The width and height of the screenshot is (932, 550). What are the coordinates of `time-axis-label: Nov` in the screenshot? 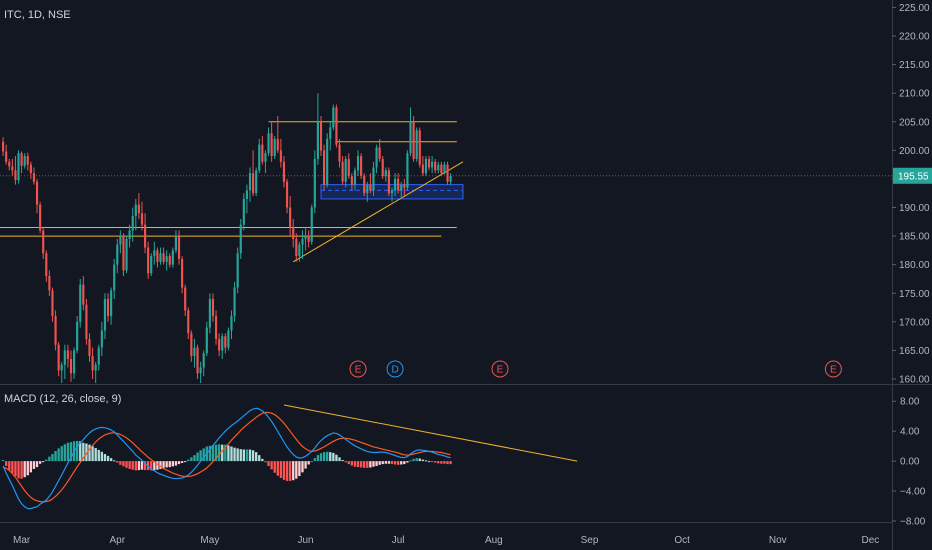 It's located at (778, 540).